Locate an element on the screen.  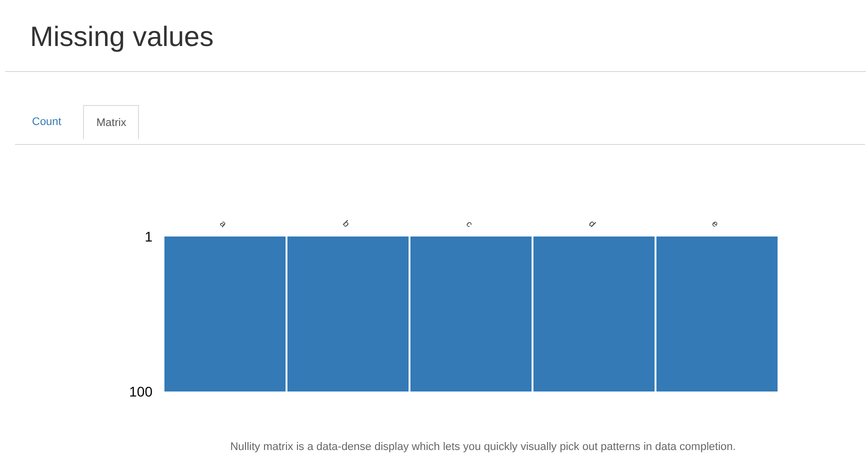
x-tick-label: d is located at coordinates (592, 223).